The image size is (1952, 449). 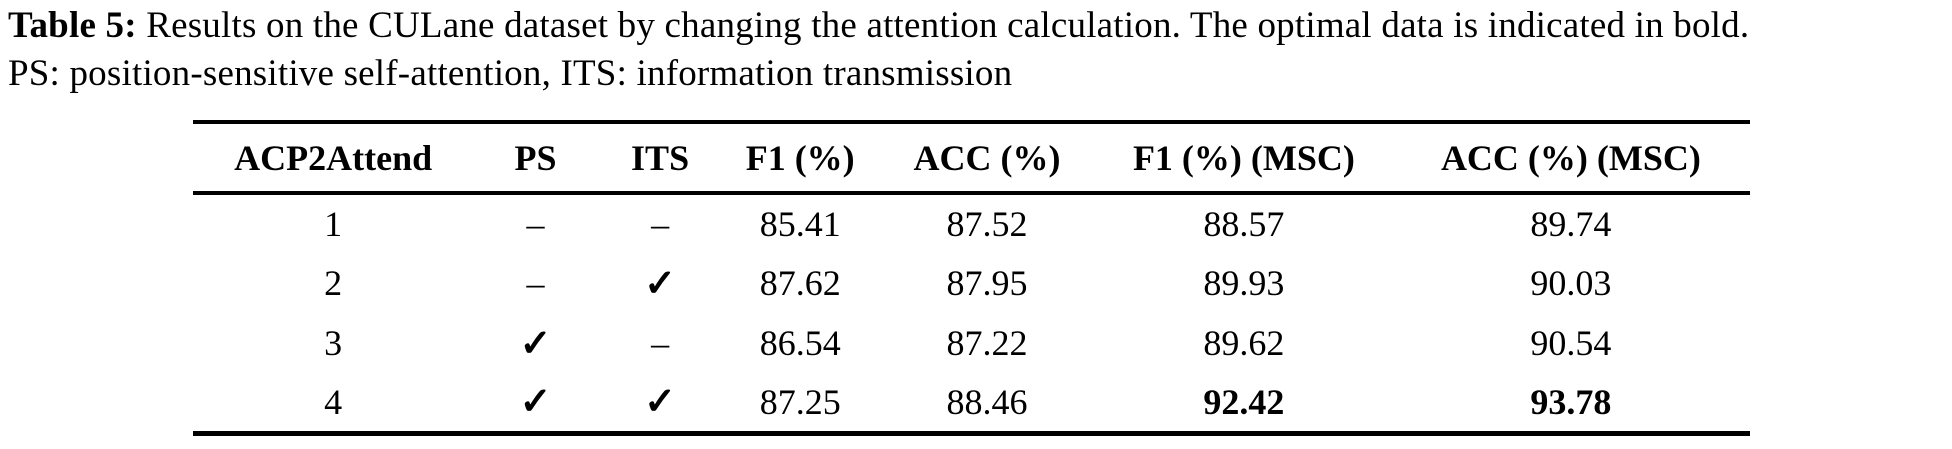 What do you see at coordinates (333, 343) in the screenshot?
I see `cell-acp2attend: 3` at bounding box center [333, 343].